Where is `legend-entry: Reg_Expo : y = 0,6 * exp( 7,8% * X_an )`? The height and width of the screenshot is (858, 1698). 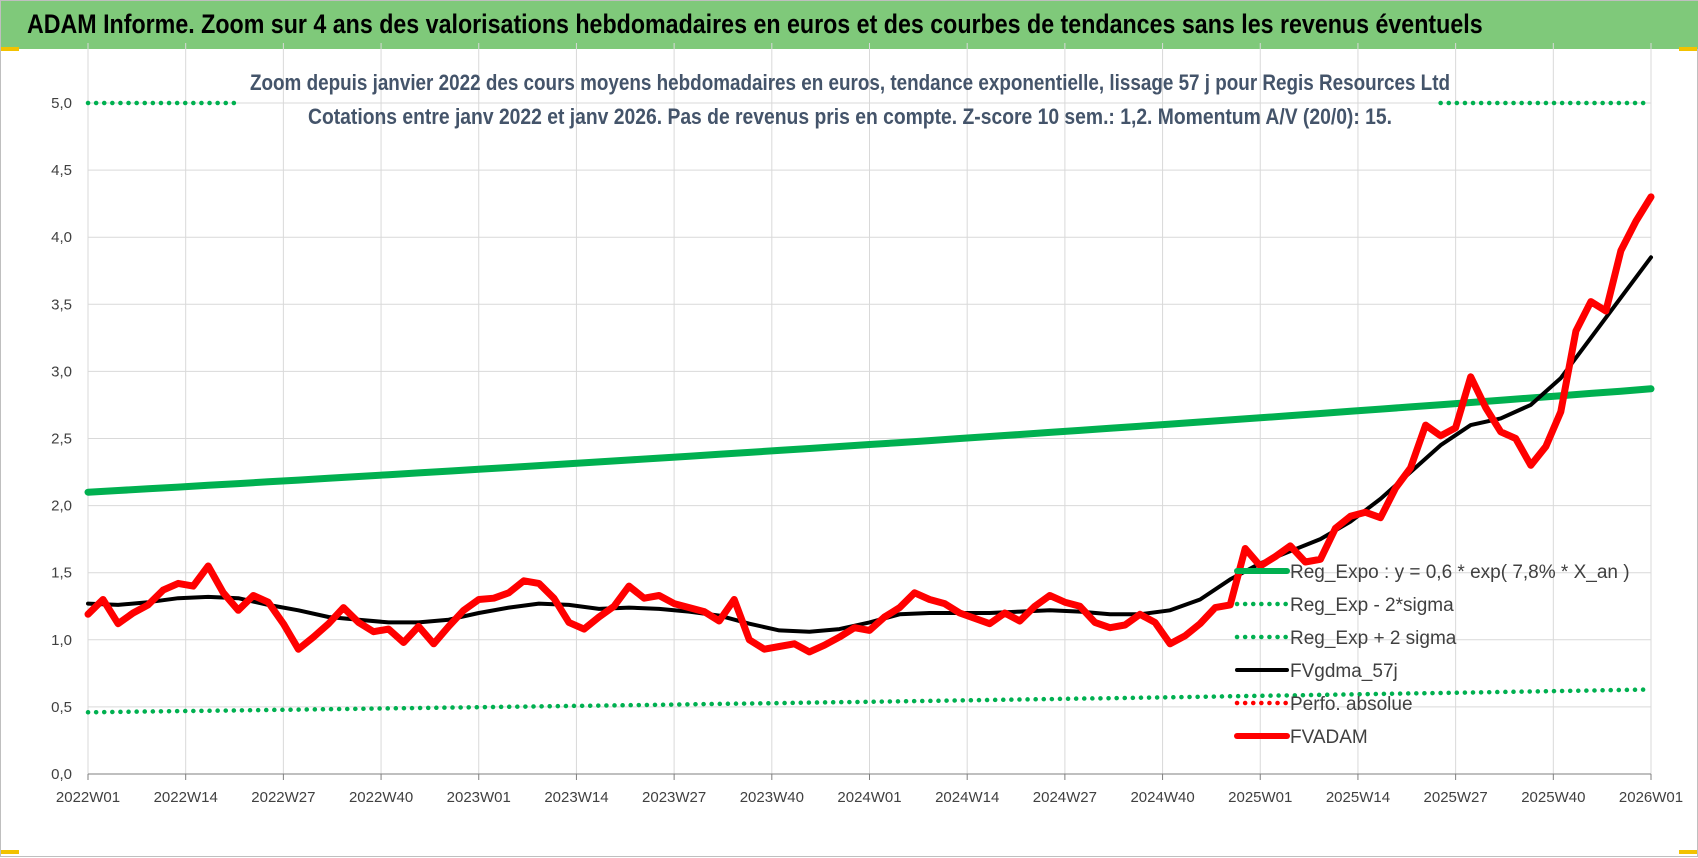
legend-entry: Reg_Expo : y = 0,6 * exp( 7,8% * X_an ) is located at coordinates (1460, 572).